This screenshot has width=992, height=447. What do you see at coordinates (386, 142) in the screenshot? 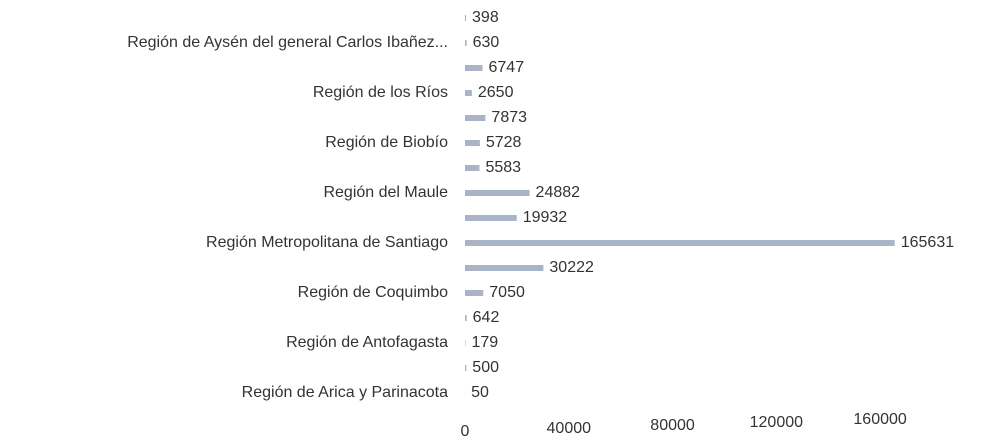
I see `y-tick-label: Región de Biobío` at bounding box center [386, 142].